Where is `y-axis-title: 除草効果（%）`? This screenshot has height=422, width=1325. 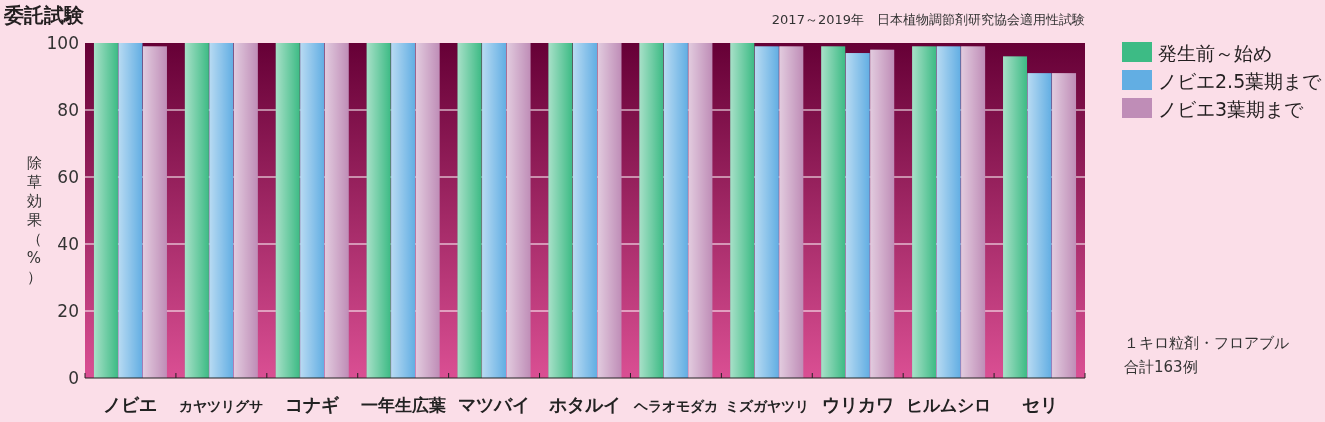 y-axis-title: 除草効果（%） is located at coordinates (34, 220).